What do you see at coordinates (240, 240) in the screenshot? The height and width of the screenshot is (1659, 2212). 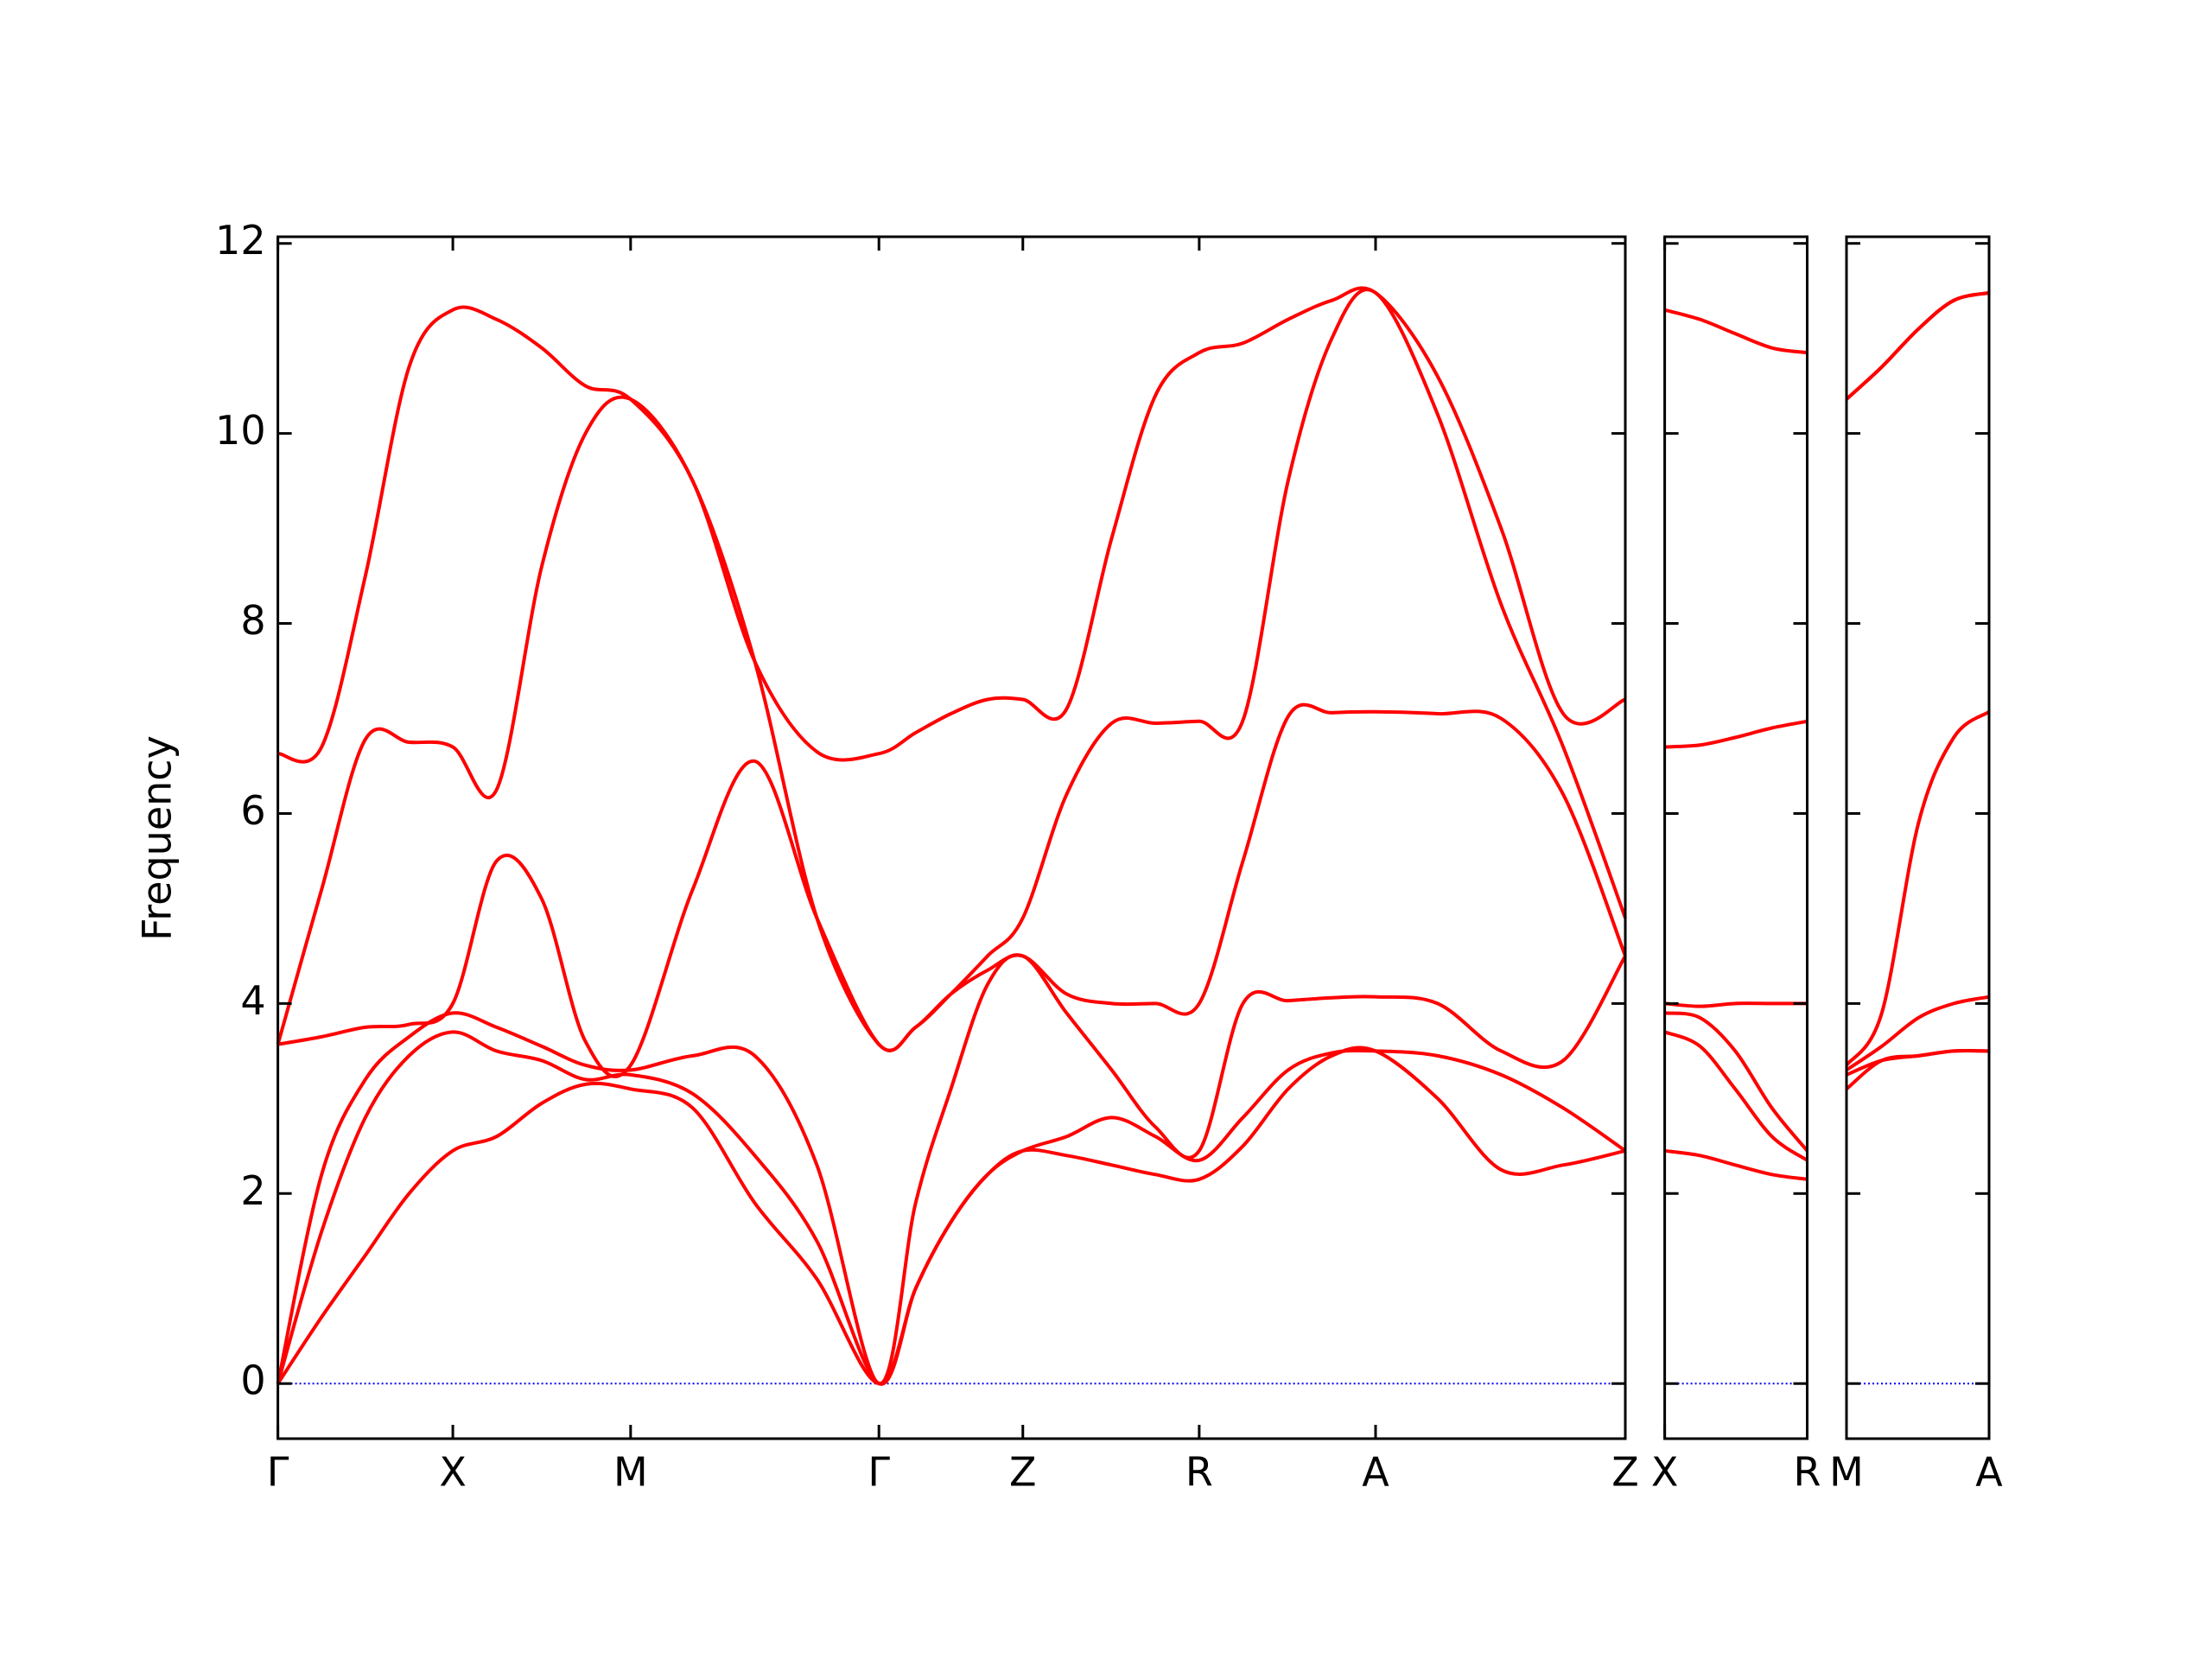 I see `y-tick-label: 12` at bounding box center [240, 240].